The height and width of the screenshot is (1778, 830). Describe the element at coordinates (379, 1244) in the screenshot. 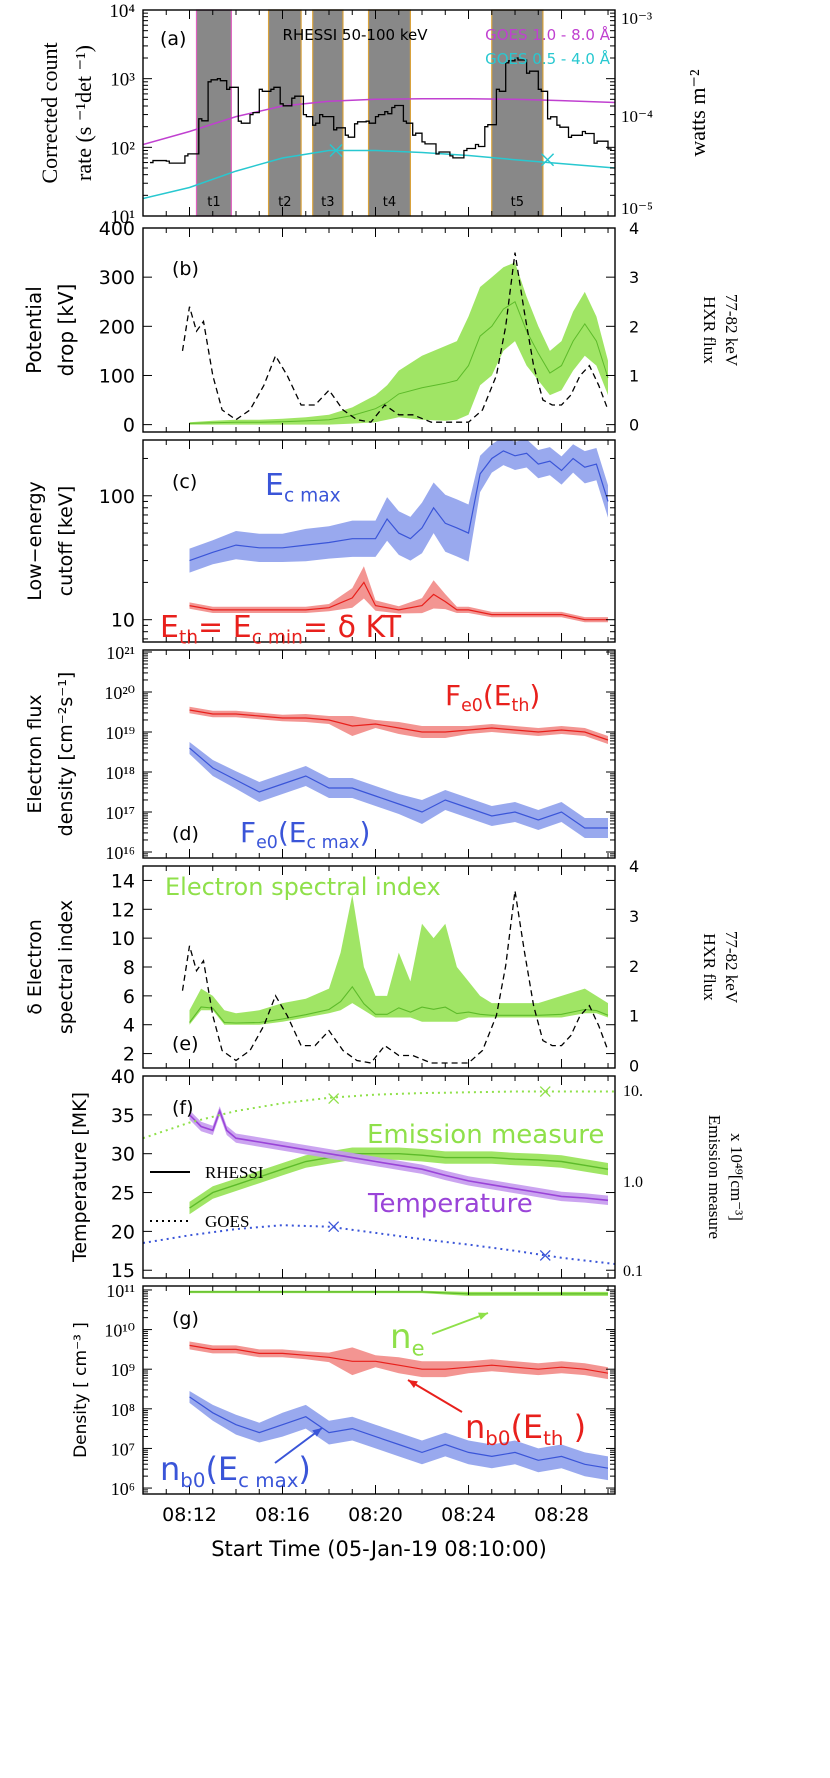

I see `temperature-goes-line` at that location.